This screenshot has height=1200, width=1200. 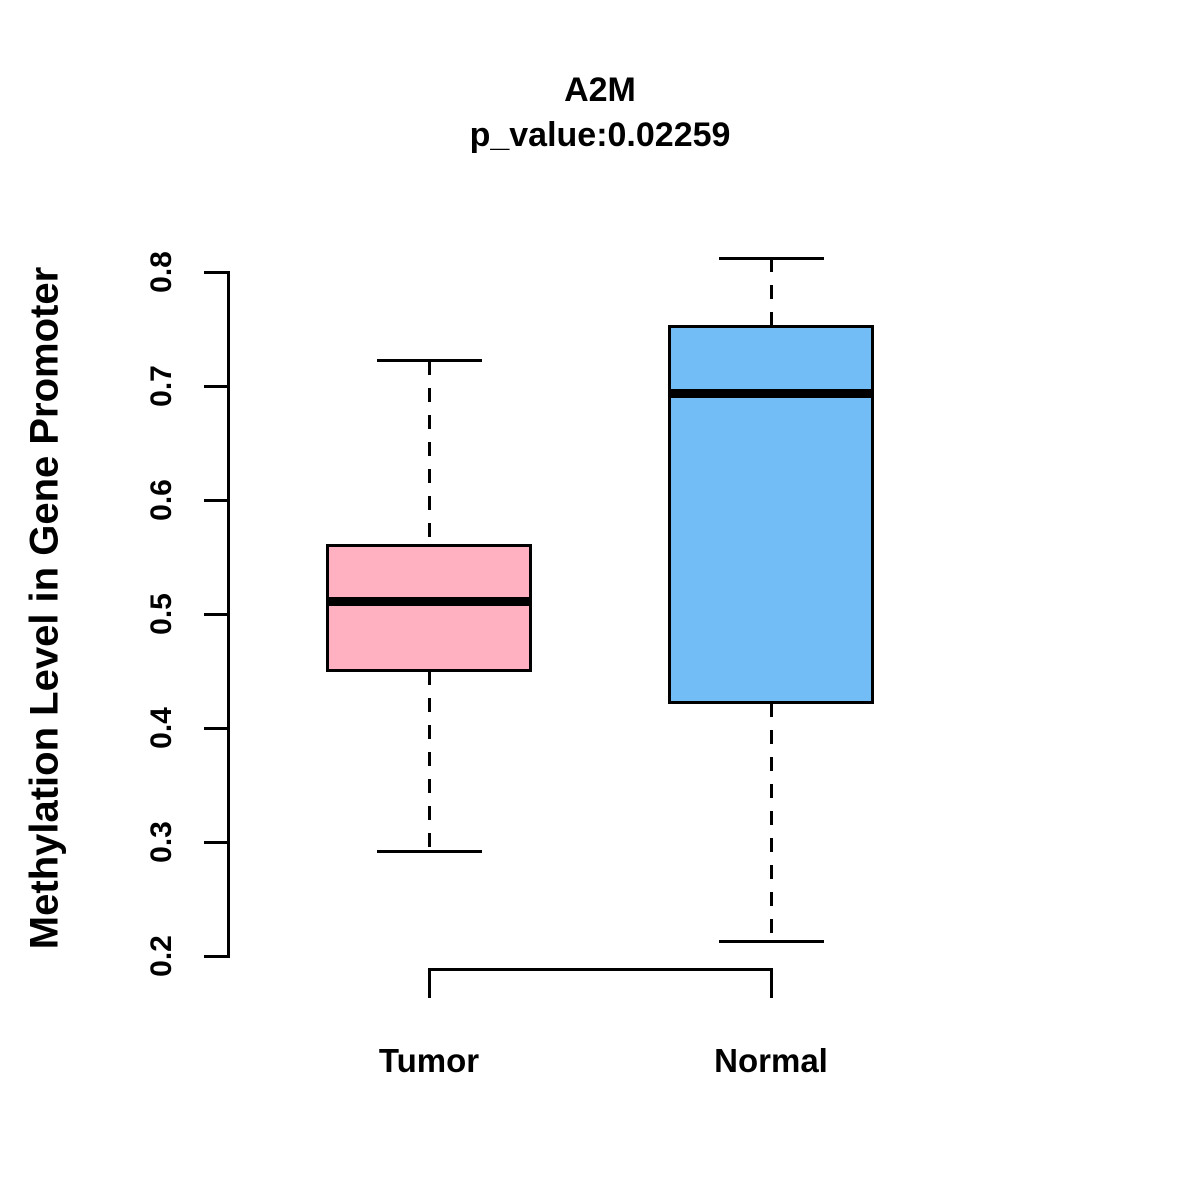 I want to click on whisker-lower-line-tumor, so click(x=429, y=761).